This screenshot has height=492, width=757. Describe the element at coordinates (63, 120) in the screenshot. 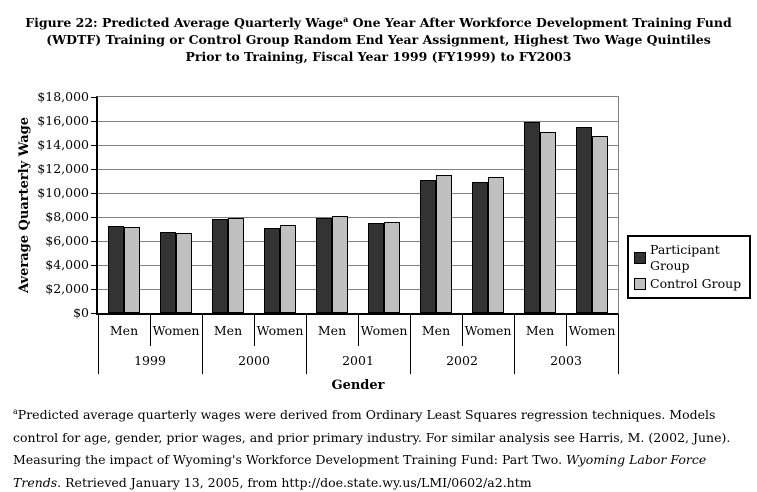

I see `y-tick-label-16000: $16,000` at that location.